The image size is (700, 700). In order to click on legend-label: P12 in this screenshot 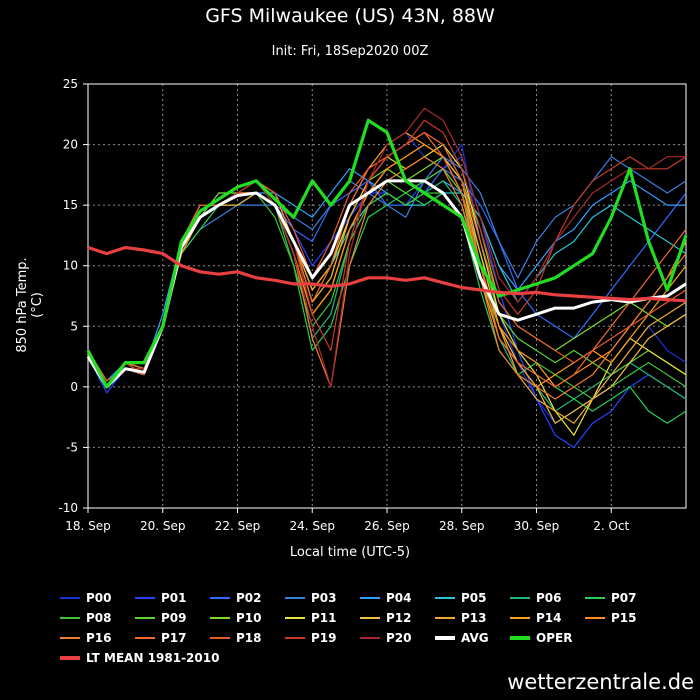, I will do `click(399, 618)`.